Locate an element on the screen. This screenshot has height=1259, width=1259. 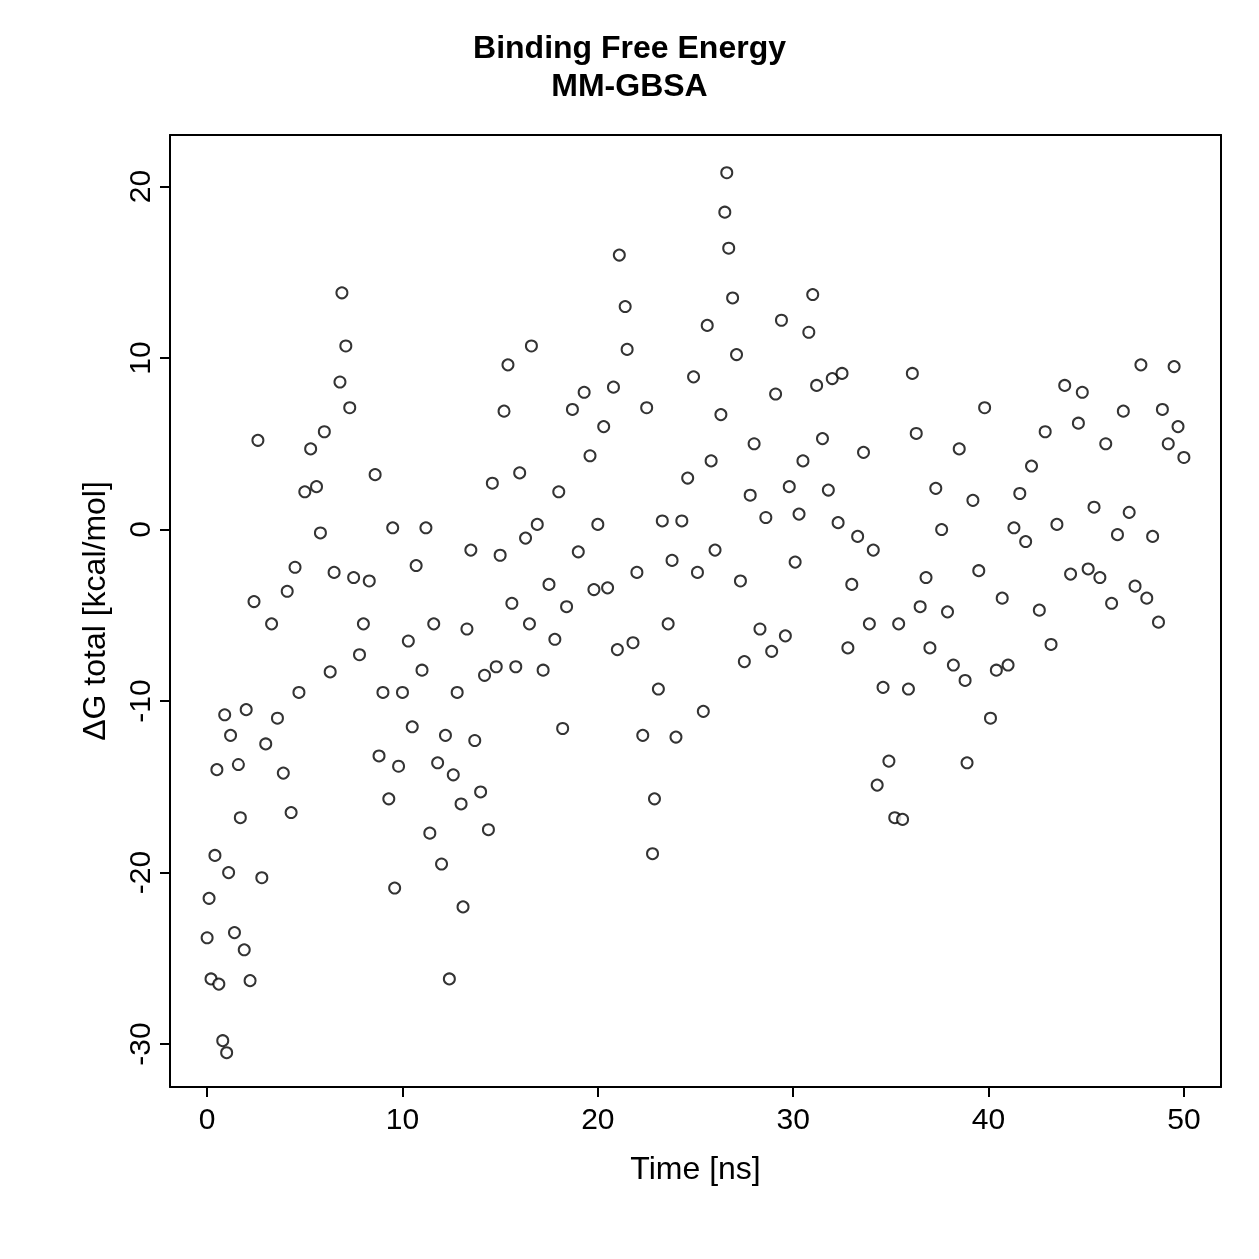
chart-title: Binding Free Energy is located at coordinates (630, 47).